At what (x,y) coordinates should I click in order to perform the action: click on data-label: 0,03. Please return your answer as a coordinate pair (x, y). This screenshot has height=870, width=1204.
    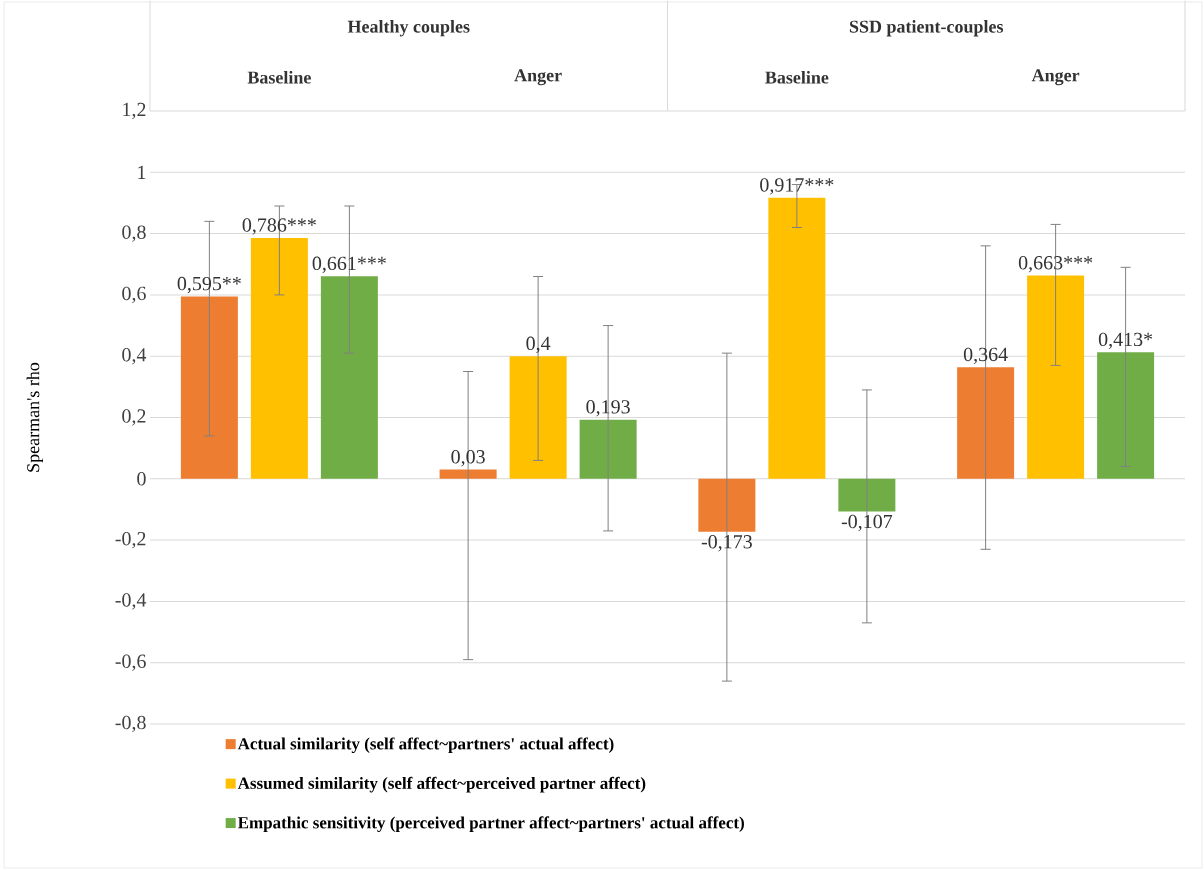
    Looking at the image, I should click on (468, 458).